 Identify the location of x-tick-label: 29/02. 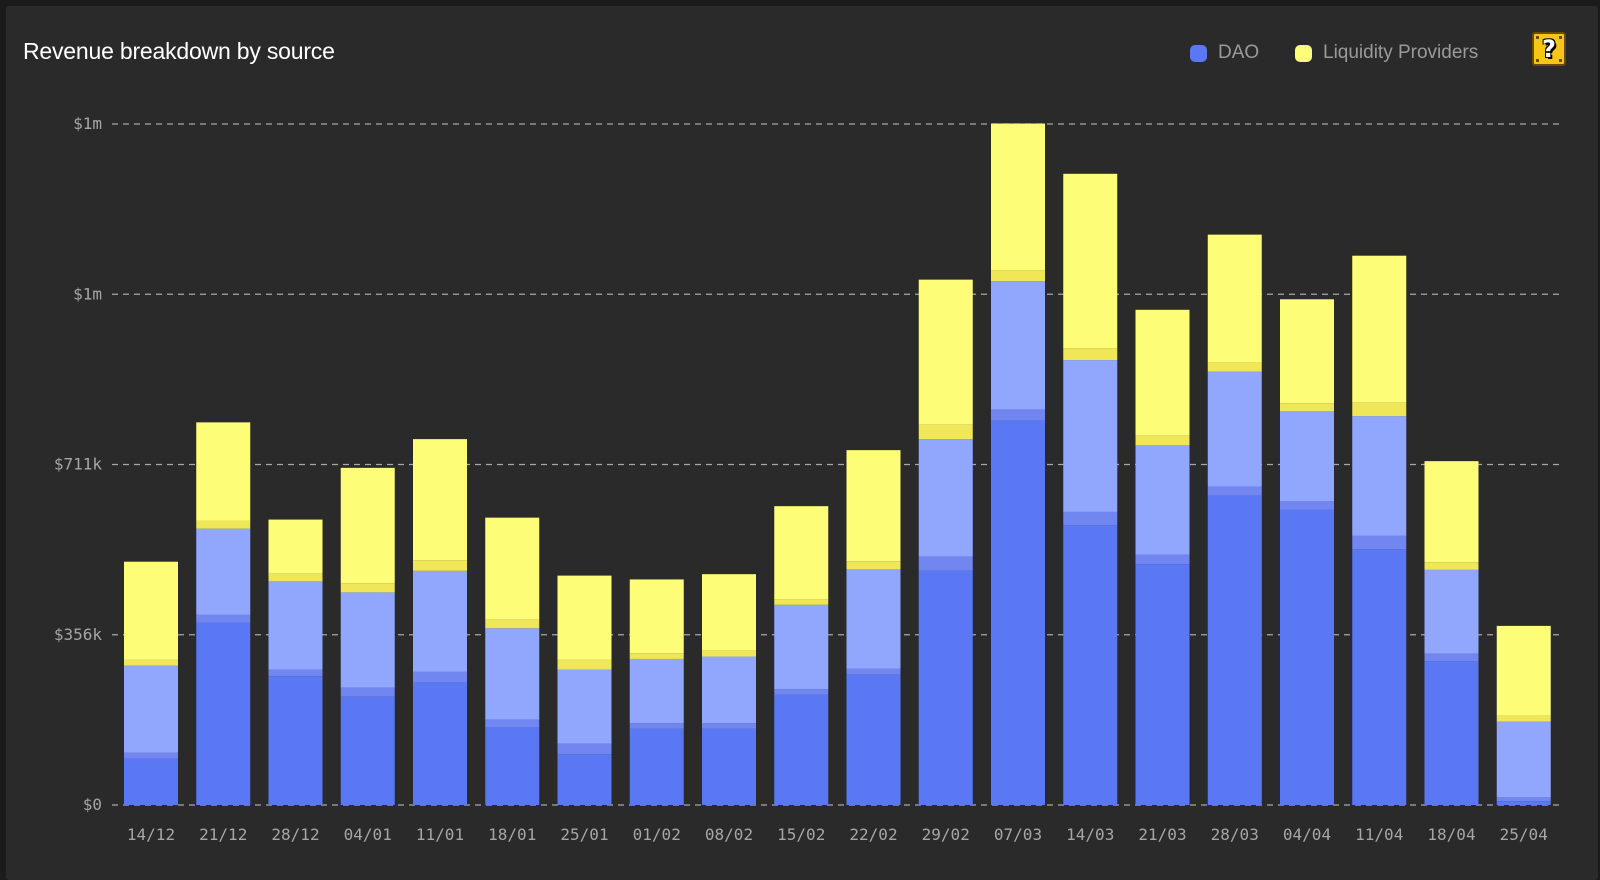
(946, 834).